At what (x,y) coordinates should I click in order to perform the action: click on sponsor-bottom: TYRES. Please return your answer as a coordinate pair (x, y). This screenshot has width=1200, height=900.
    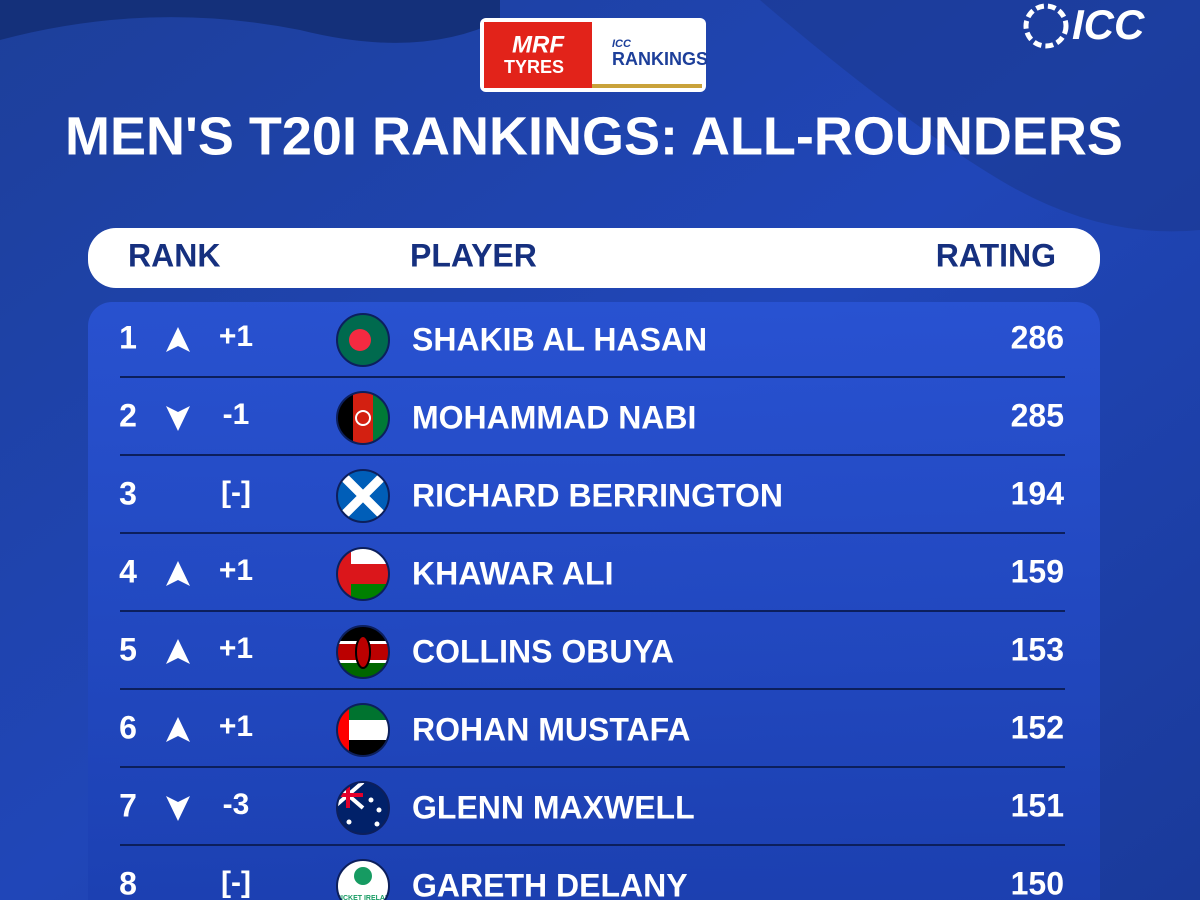
    Looking at the image, I should click on (534, 67).